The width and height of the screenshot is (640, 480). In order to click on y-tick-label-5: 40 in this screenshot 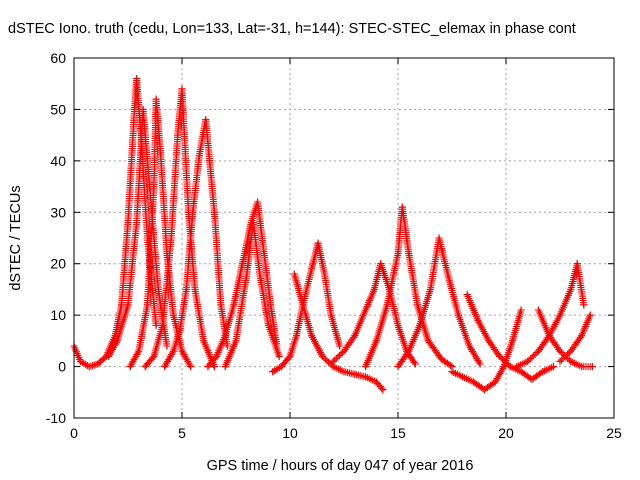, I will do `click(58, 161)`.